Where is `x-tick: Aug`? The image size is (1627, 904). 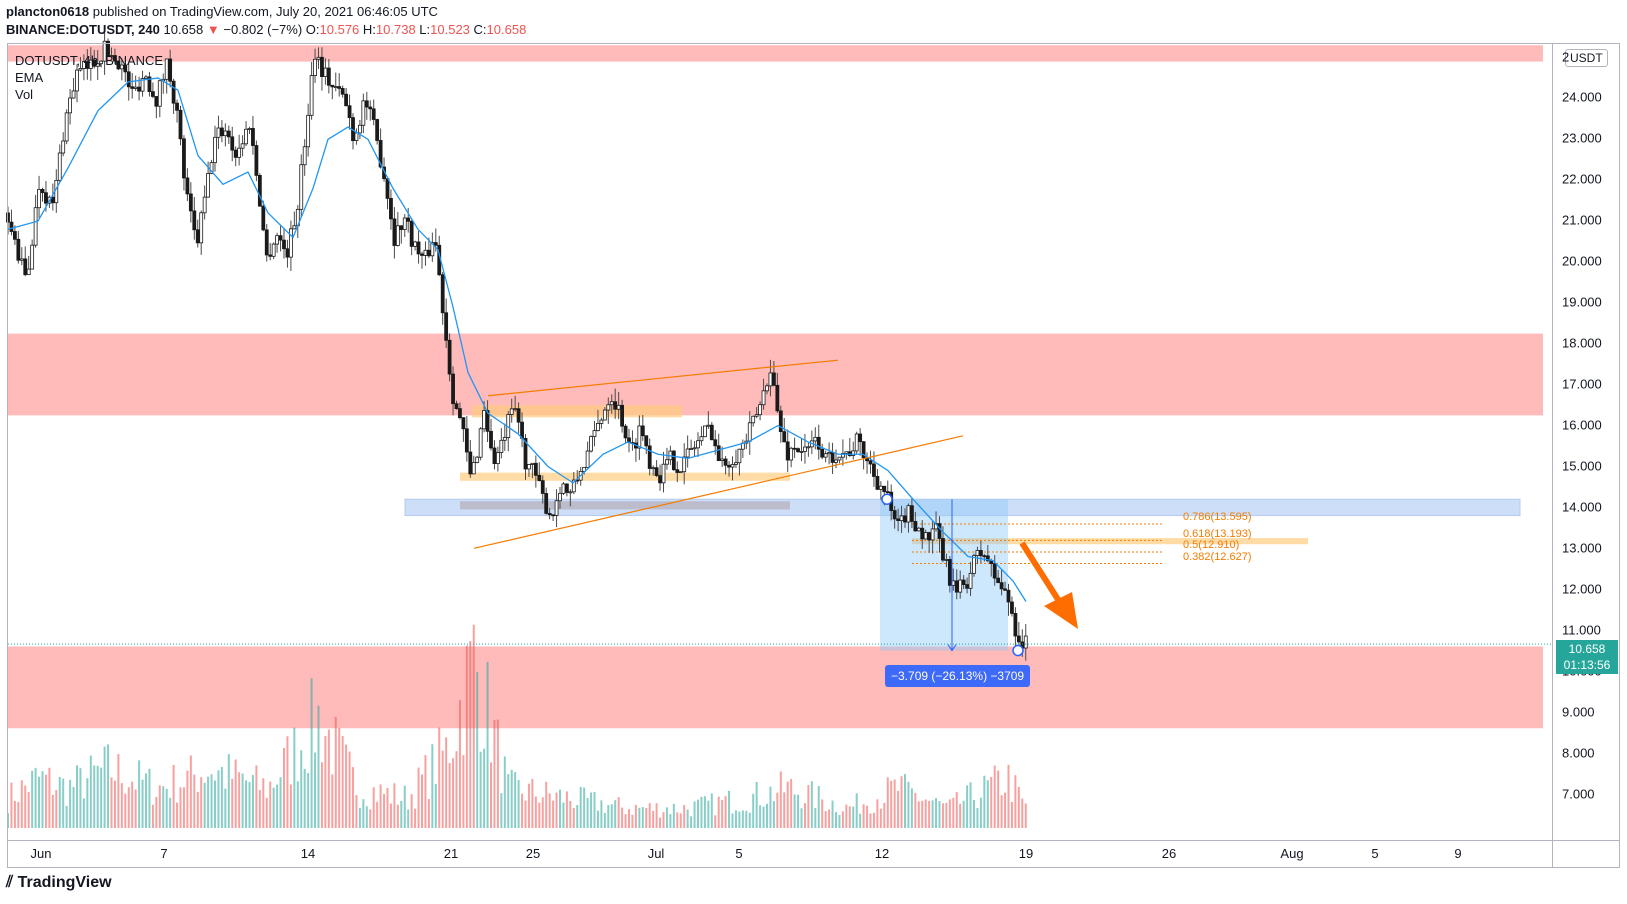
x-tick: Aug is located at coordinates (1292, 853).